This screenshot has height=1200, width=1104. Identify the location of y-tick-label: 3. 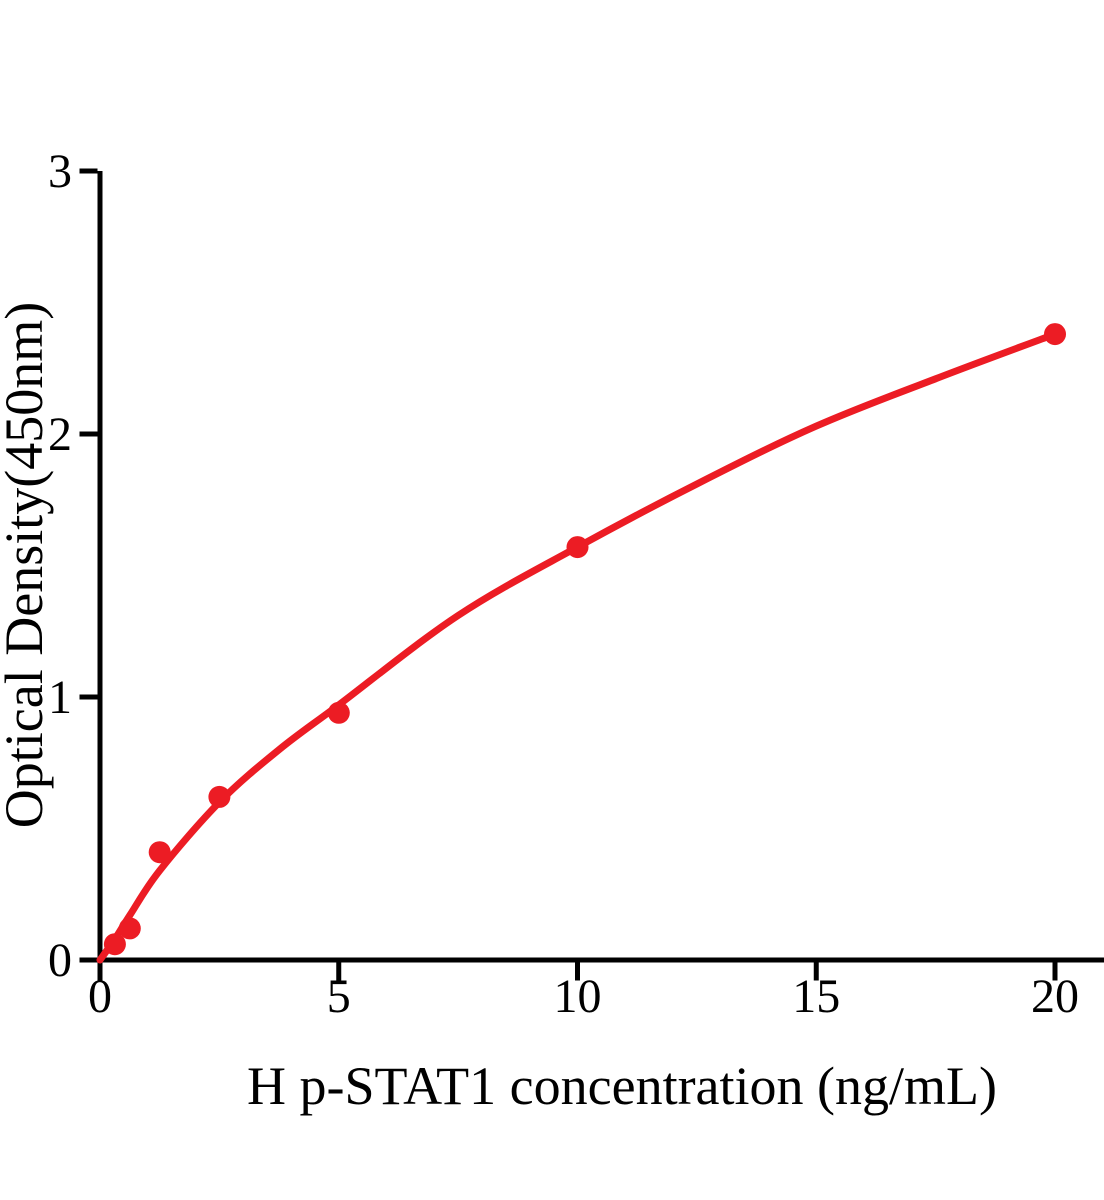
(60, 171).